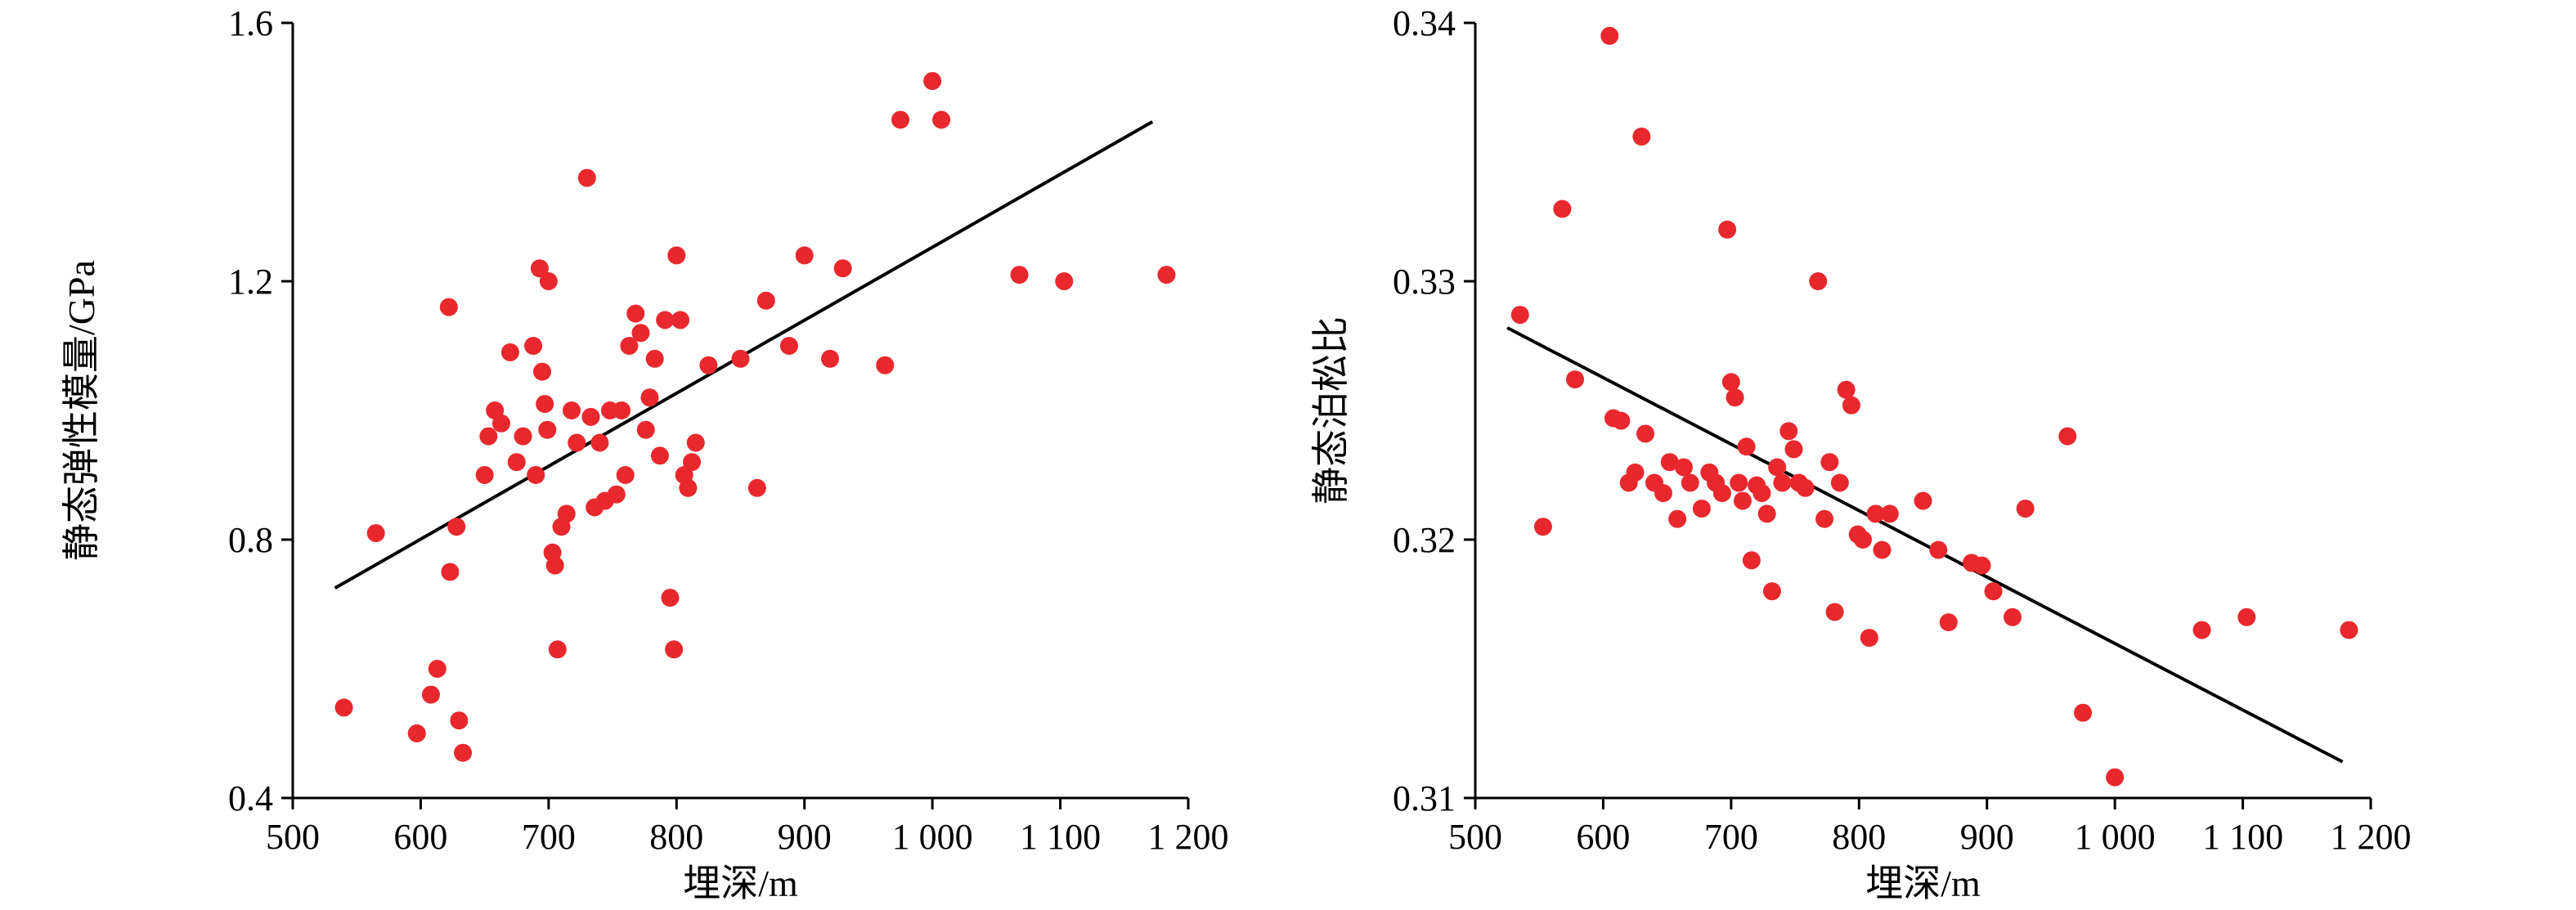 This screenshot has width=2576, height=910. I want to click on y-tick-label: 1.2, so click(250, 282).